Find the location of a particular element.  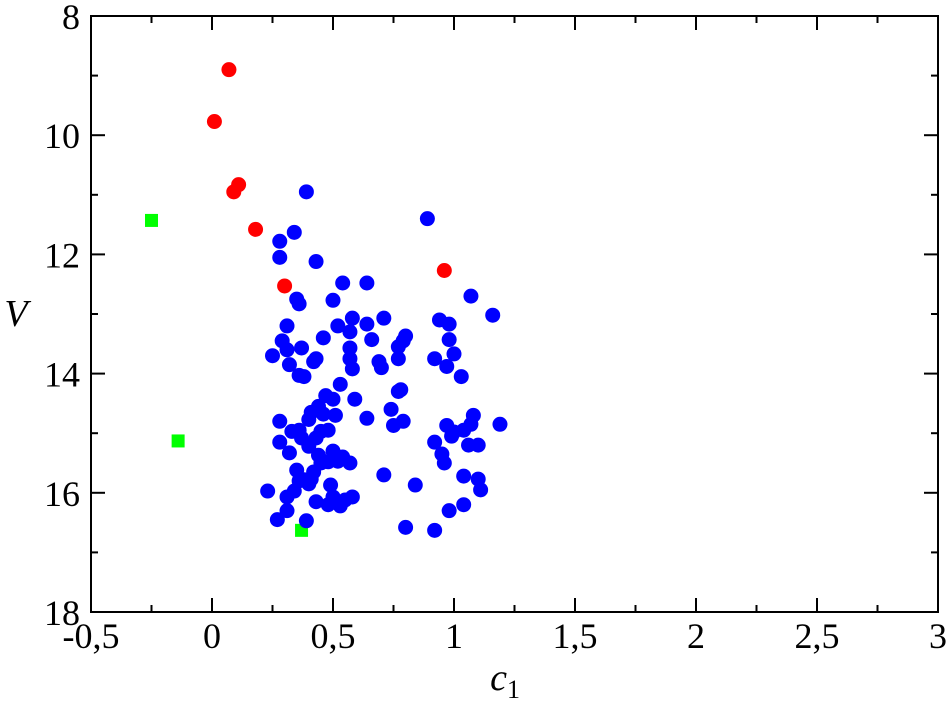

x-tick-label: -0,5 is located at coordinates (91, 636).